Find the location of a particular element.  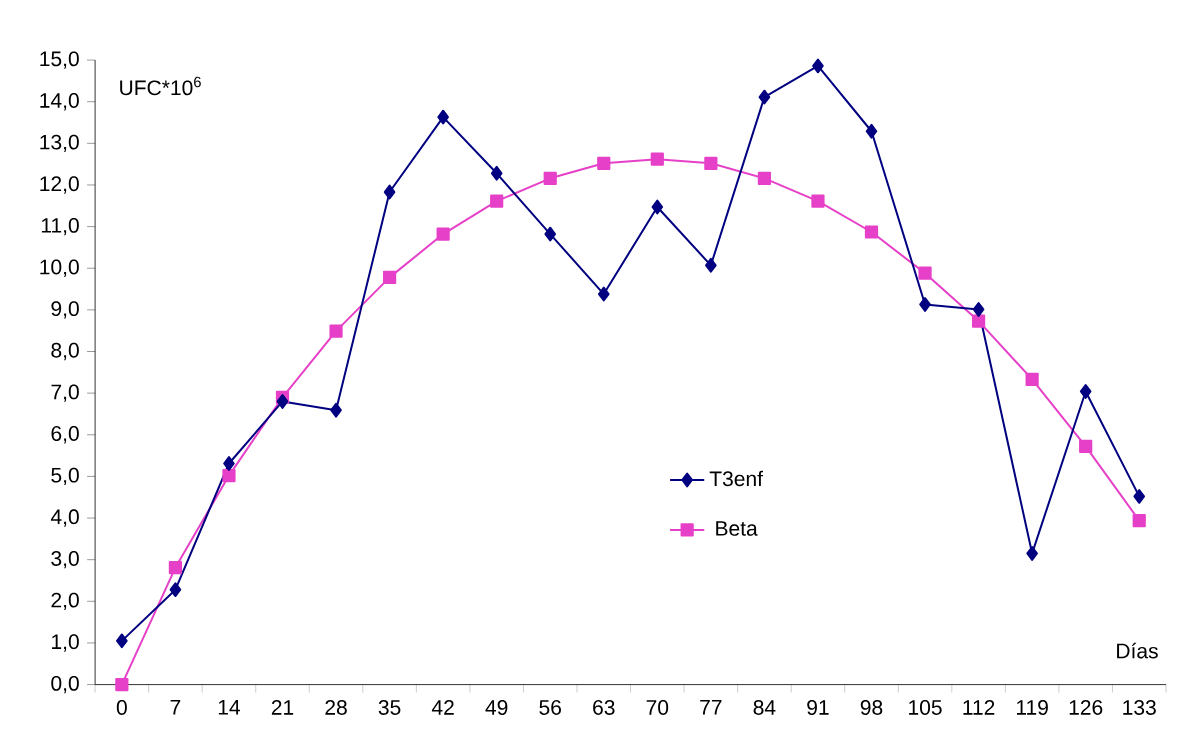

x-tick-label: 91 is located at coordinates (818, 708).